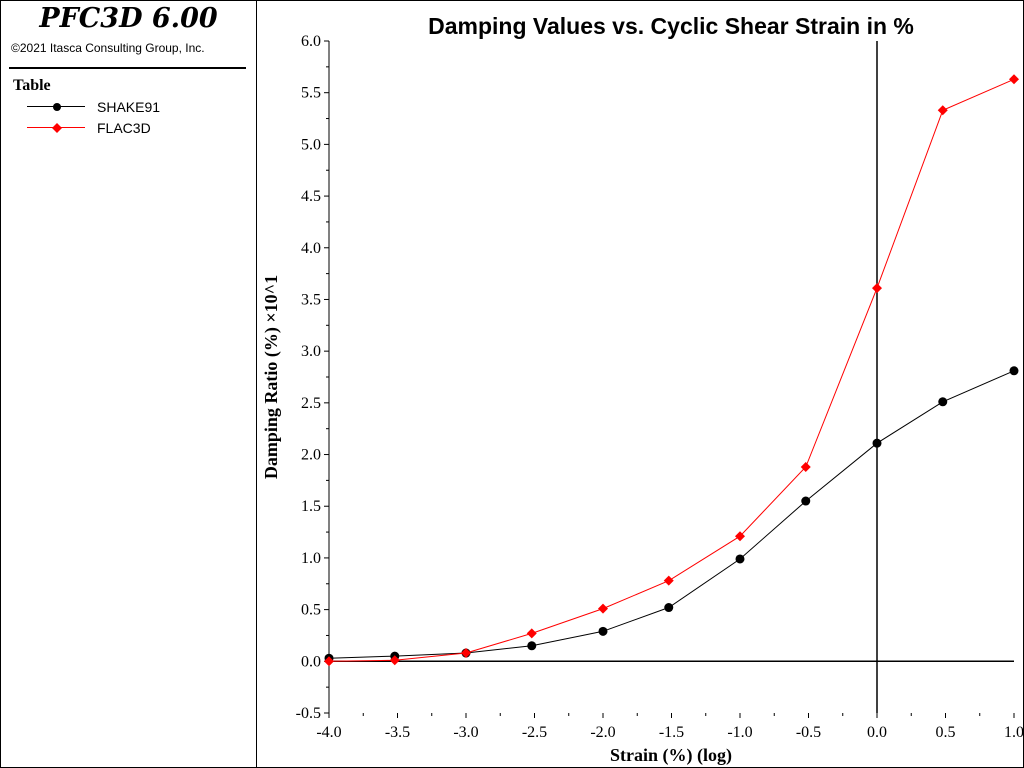 The width and height of the screenshot is (1024, 768). Describe the element at coordinates (311, 93) in the screenshot. I see `y-tick-label: 5.5` at that location.